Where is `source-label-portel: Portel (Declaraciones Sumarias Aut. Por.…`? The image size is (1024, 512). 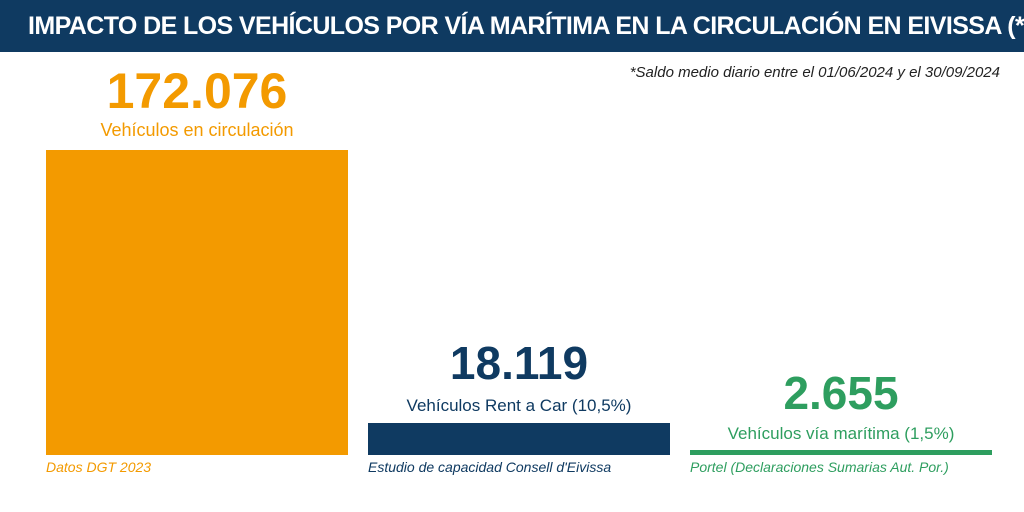 source-label-portel: Portel (Declaraciones Sumarias Aut. Por.… is located at coordinates (819, 467).